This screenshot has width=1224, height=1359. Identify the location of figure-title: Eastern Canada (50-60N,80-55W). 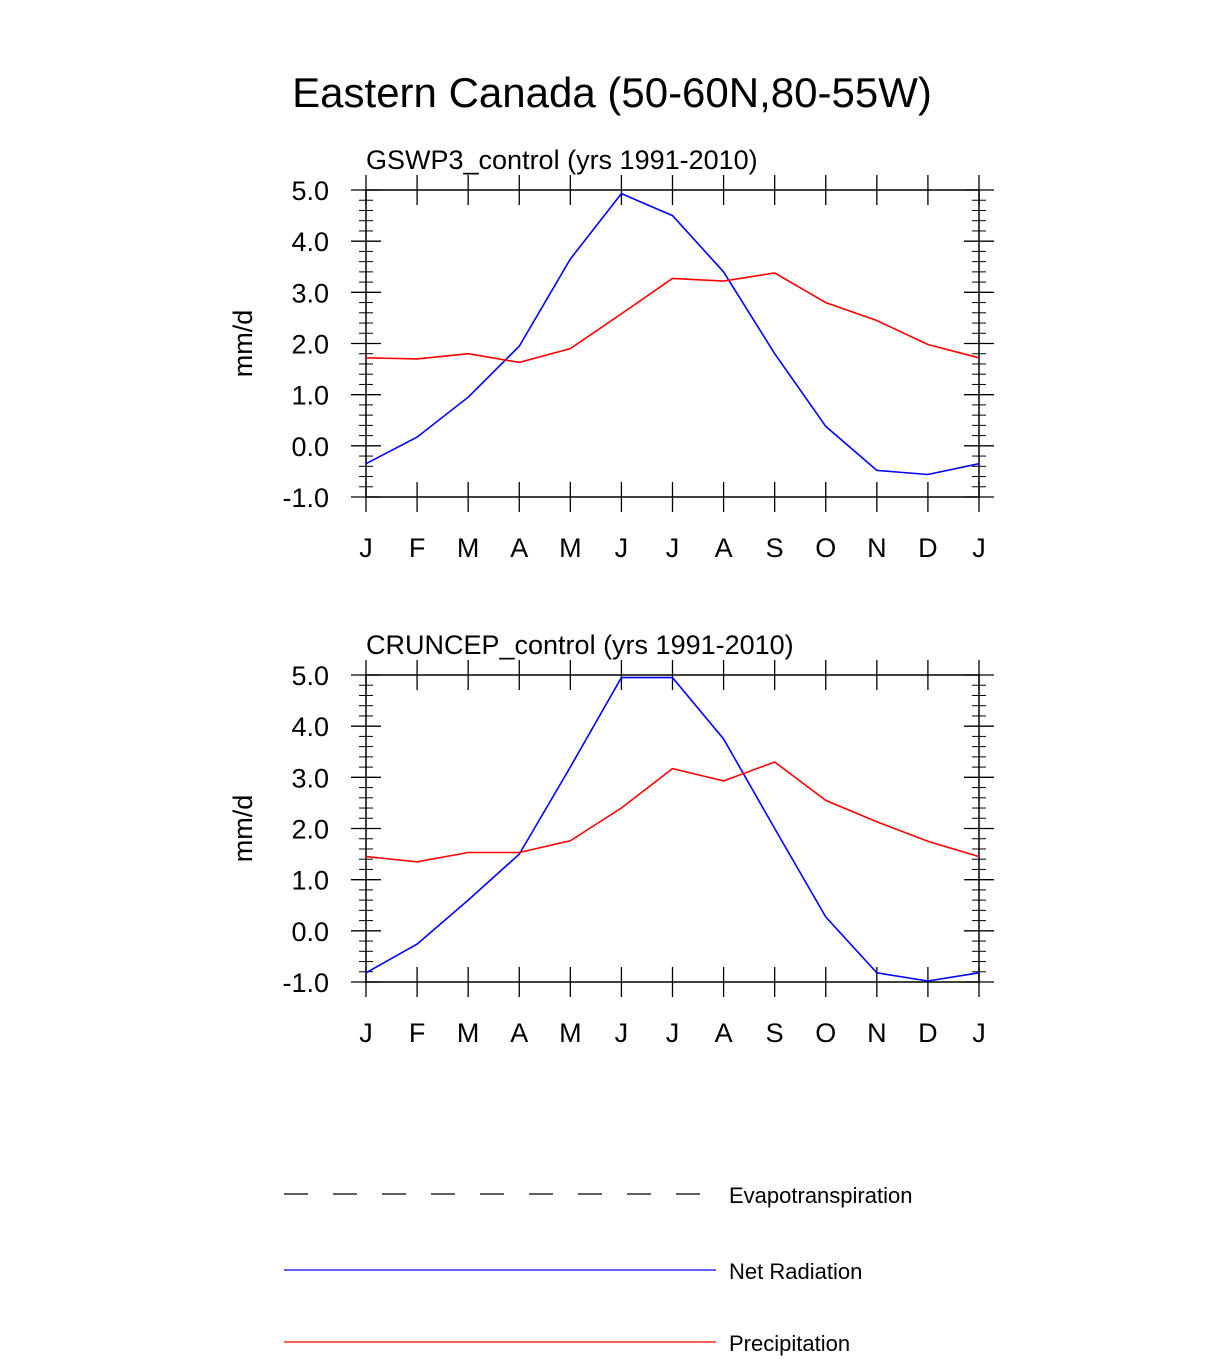
(612, 92).